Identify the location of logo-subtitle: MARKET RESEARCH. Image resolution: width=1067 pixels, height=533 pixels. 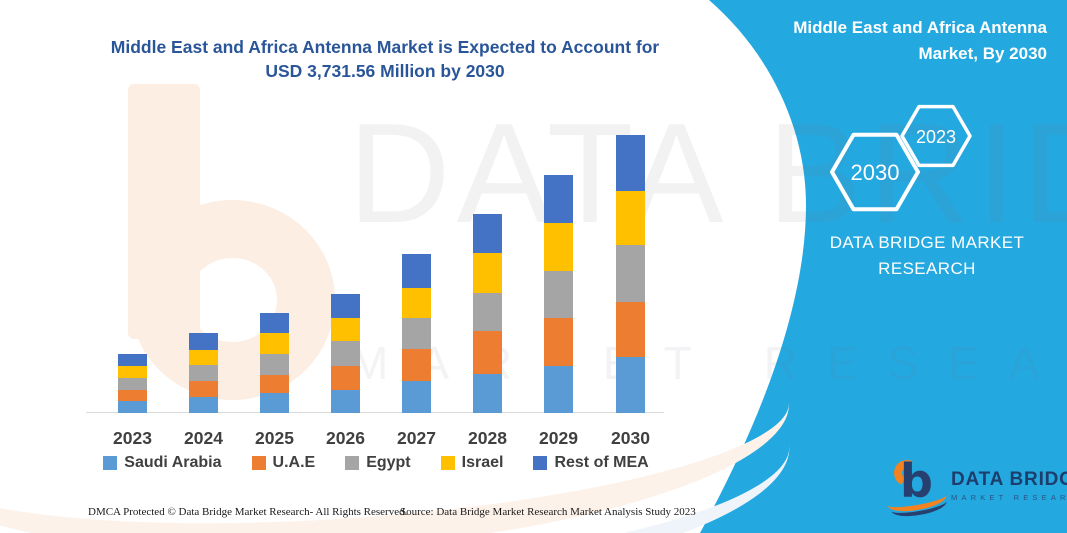
(1009, 497).